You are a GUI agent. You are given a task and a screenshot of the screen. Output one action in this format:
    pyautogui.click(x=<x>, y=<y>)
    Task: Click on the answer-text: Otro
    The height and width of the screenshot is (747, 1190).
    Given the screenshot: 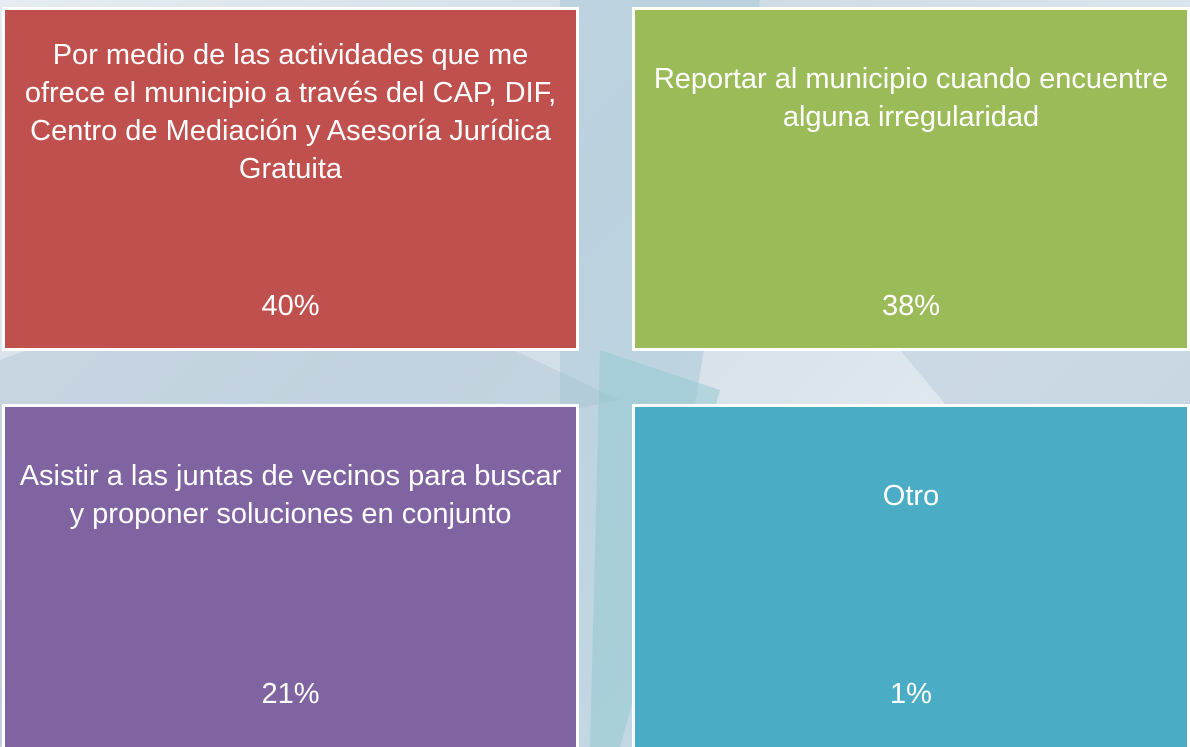 What is the action you would take?
    pyautogui.click(x=911, y=496)
    